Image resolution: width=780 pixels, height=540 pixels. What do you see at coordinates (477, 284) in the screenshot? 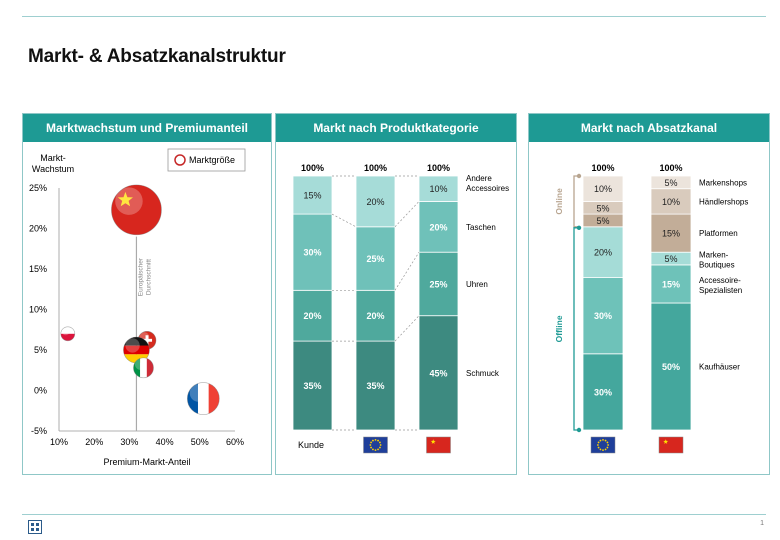
I see `series-label: Uhren` at bounding box center [477, 284].